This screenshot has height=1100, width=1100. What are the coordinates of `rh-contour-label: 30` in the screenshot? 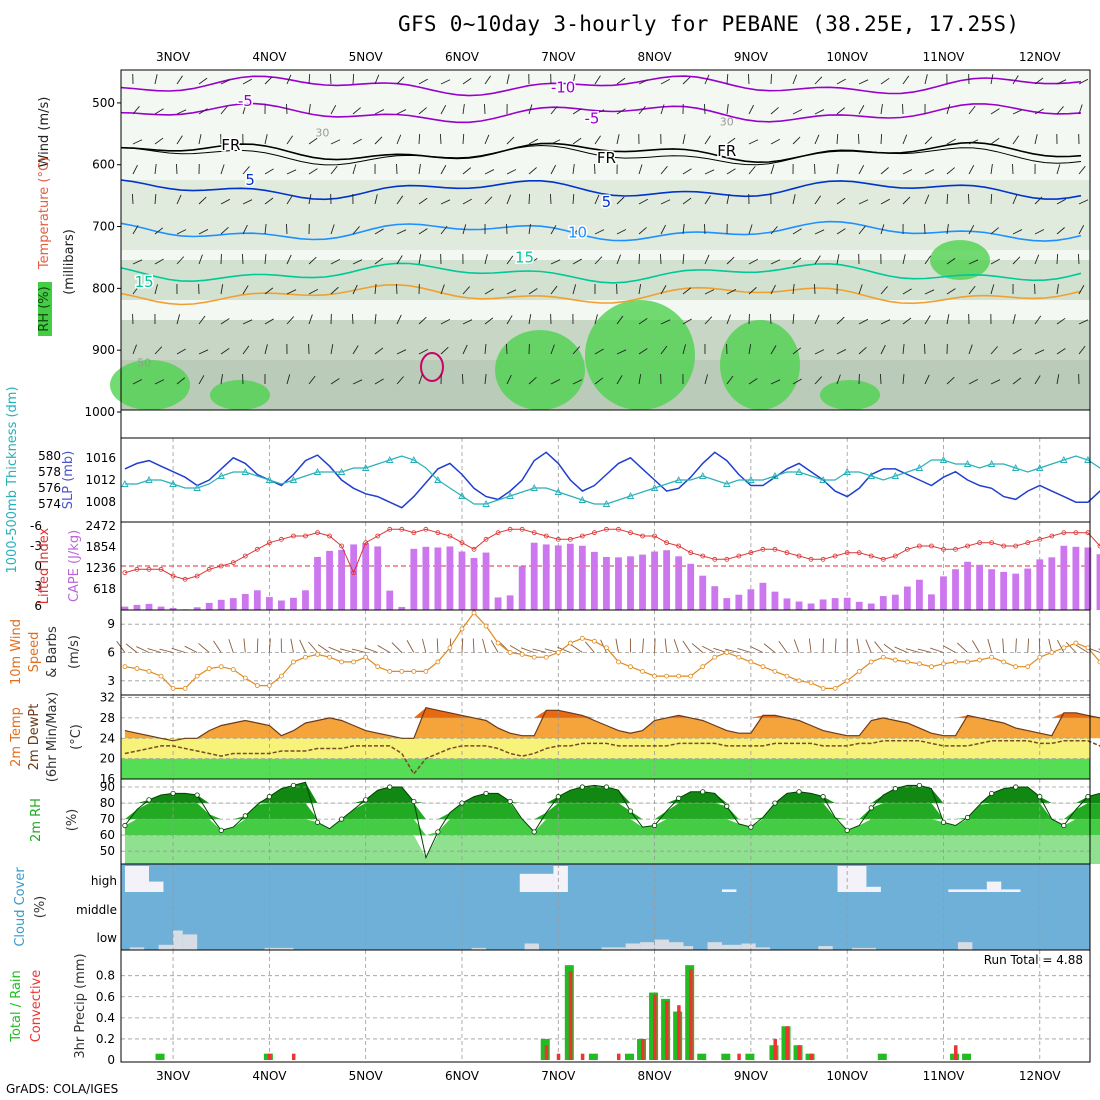 It's located at (322, 133).